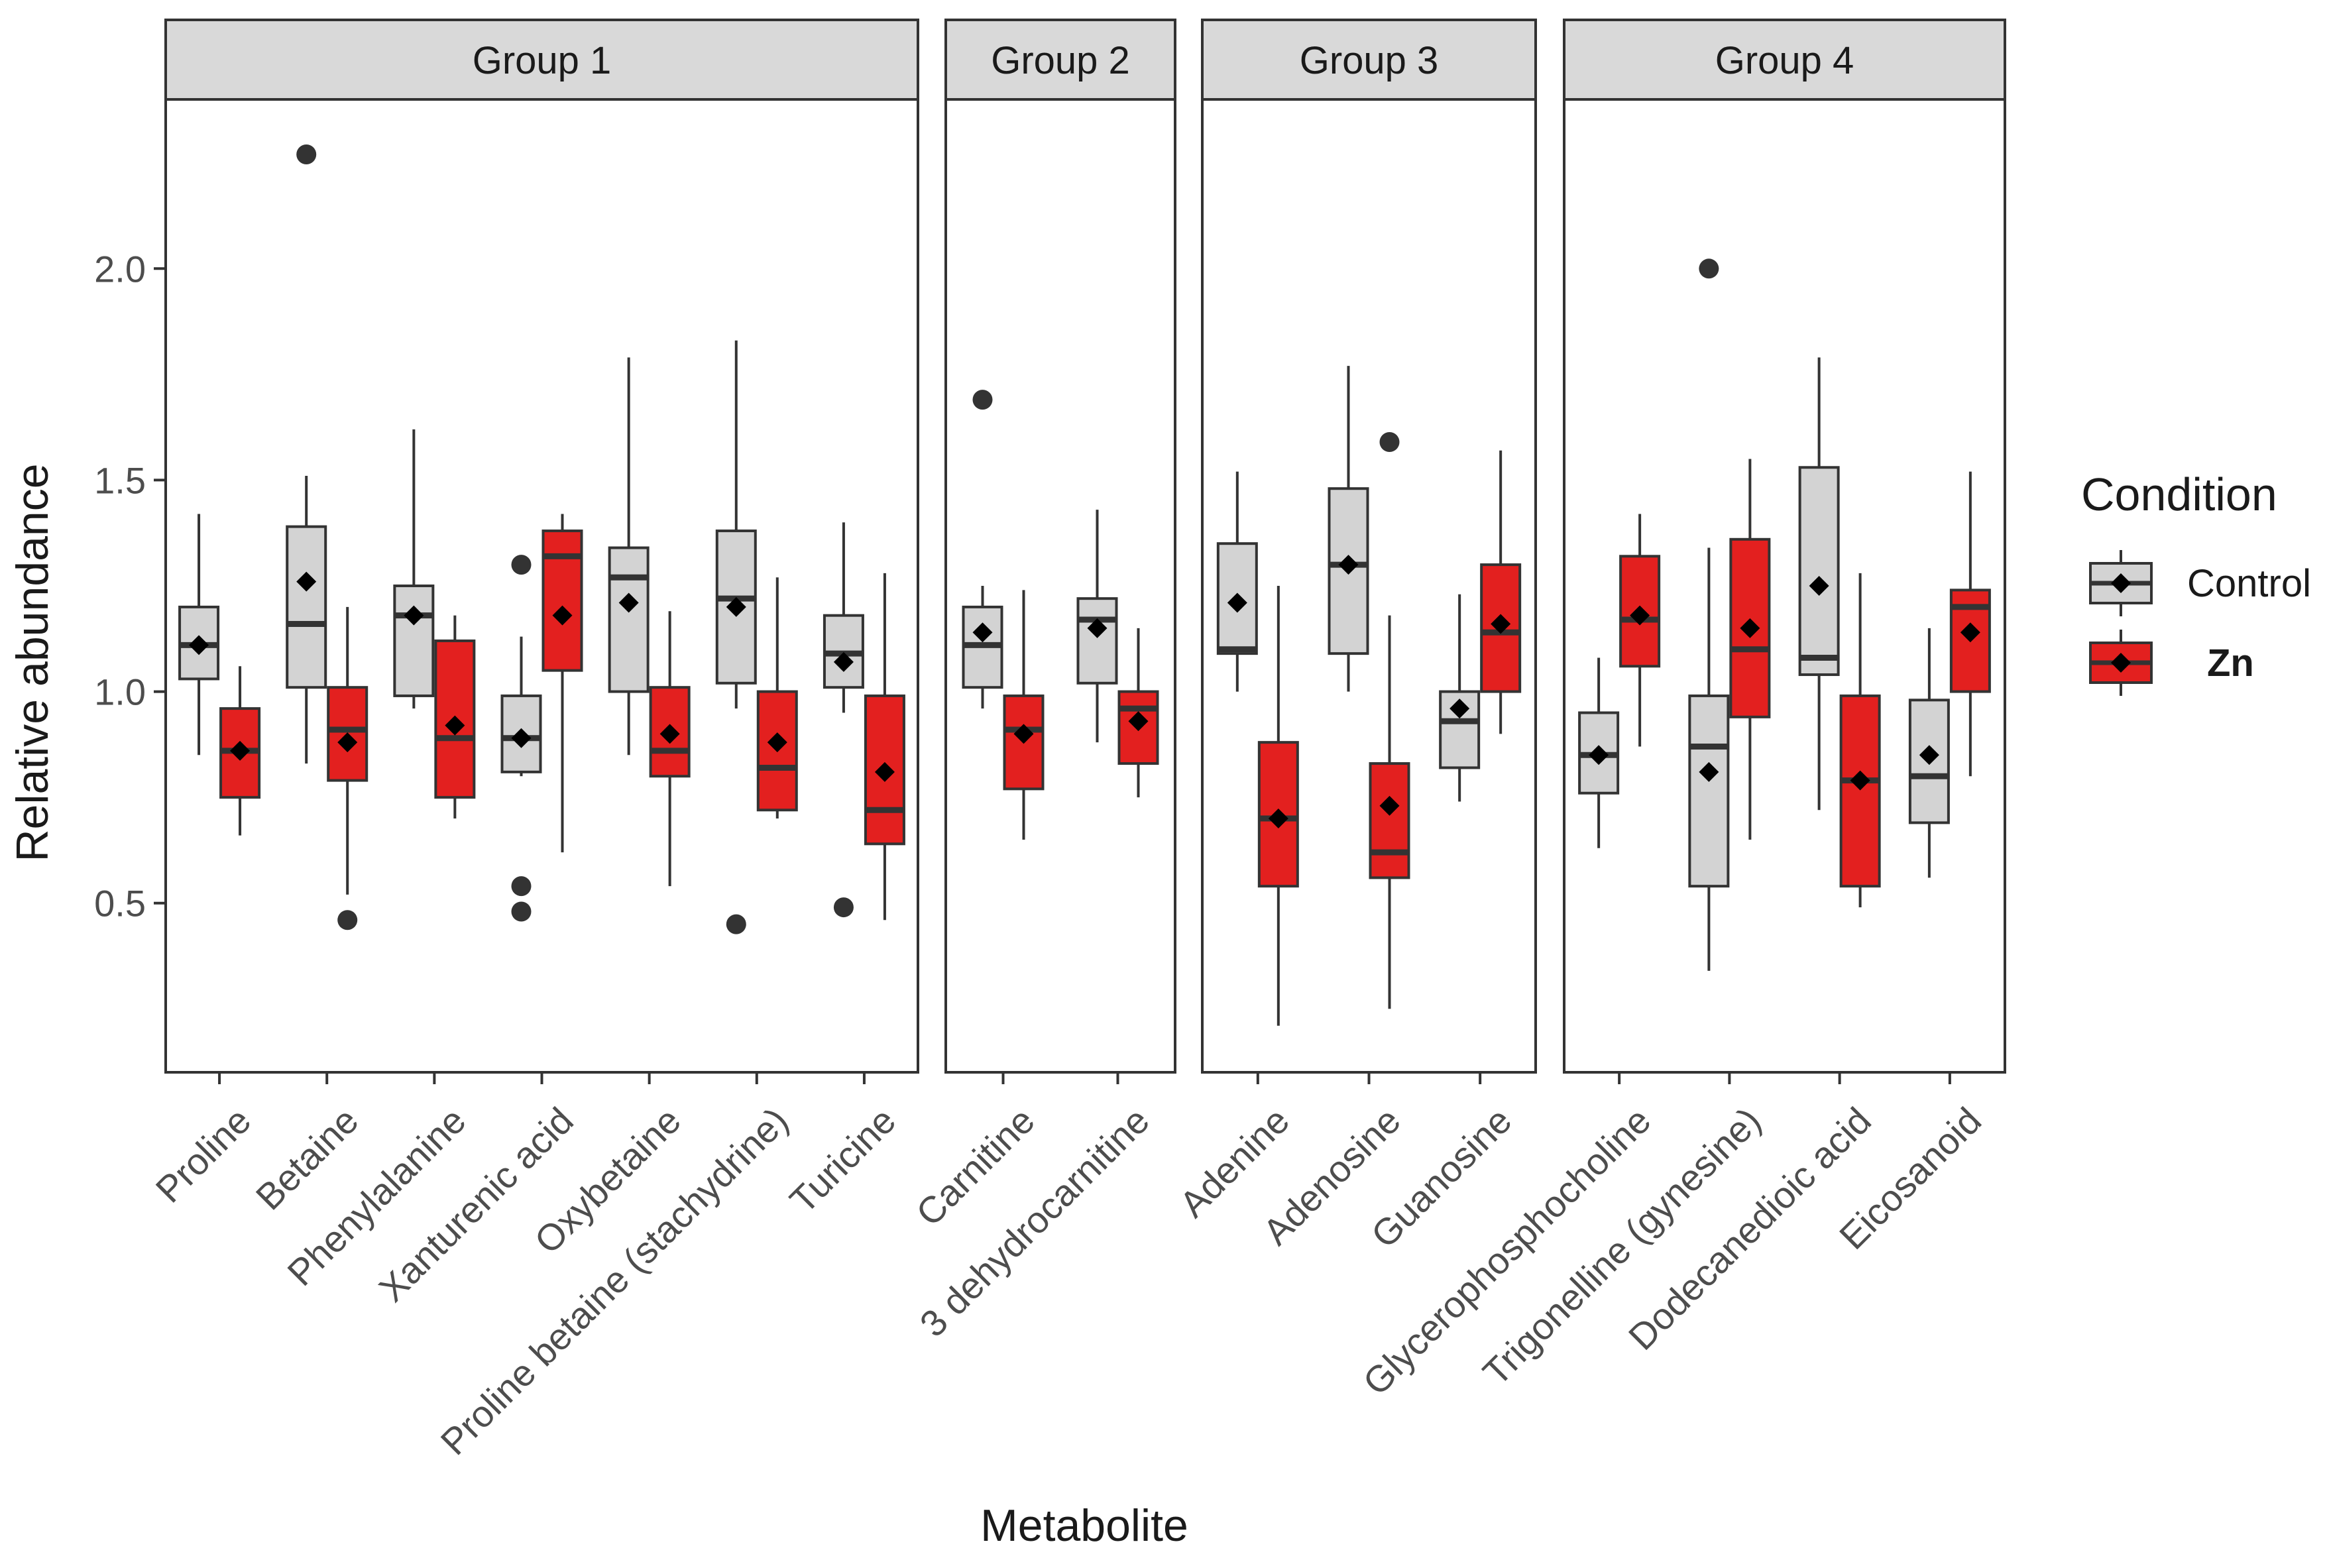 The width and height of the screenshot is (2329, 1568). Describe the element at coordinates (1370, 61) in the screenshot. I see `facet-strip-label: Group 3` at that location.